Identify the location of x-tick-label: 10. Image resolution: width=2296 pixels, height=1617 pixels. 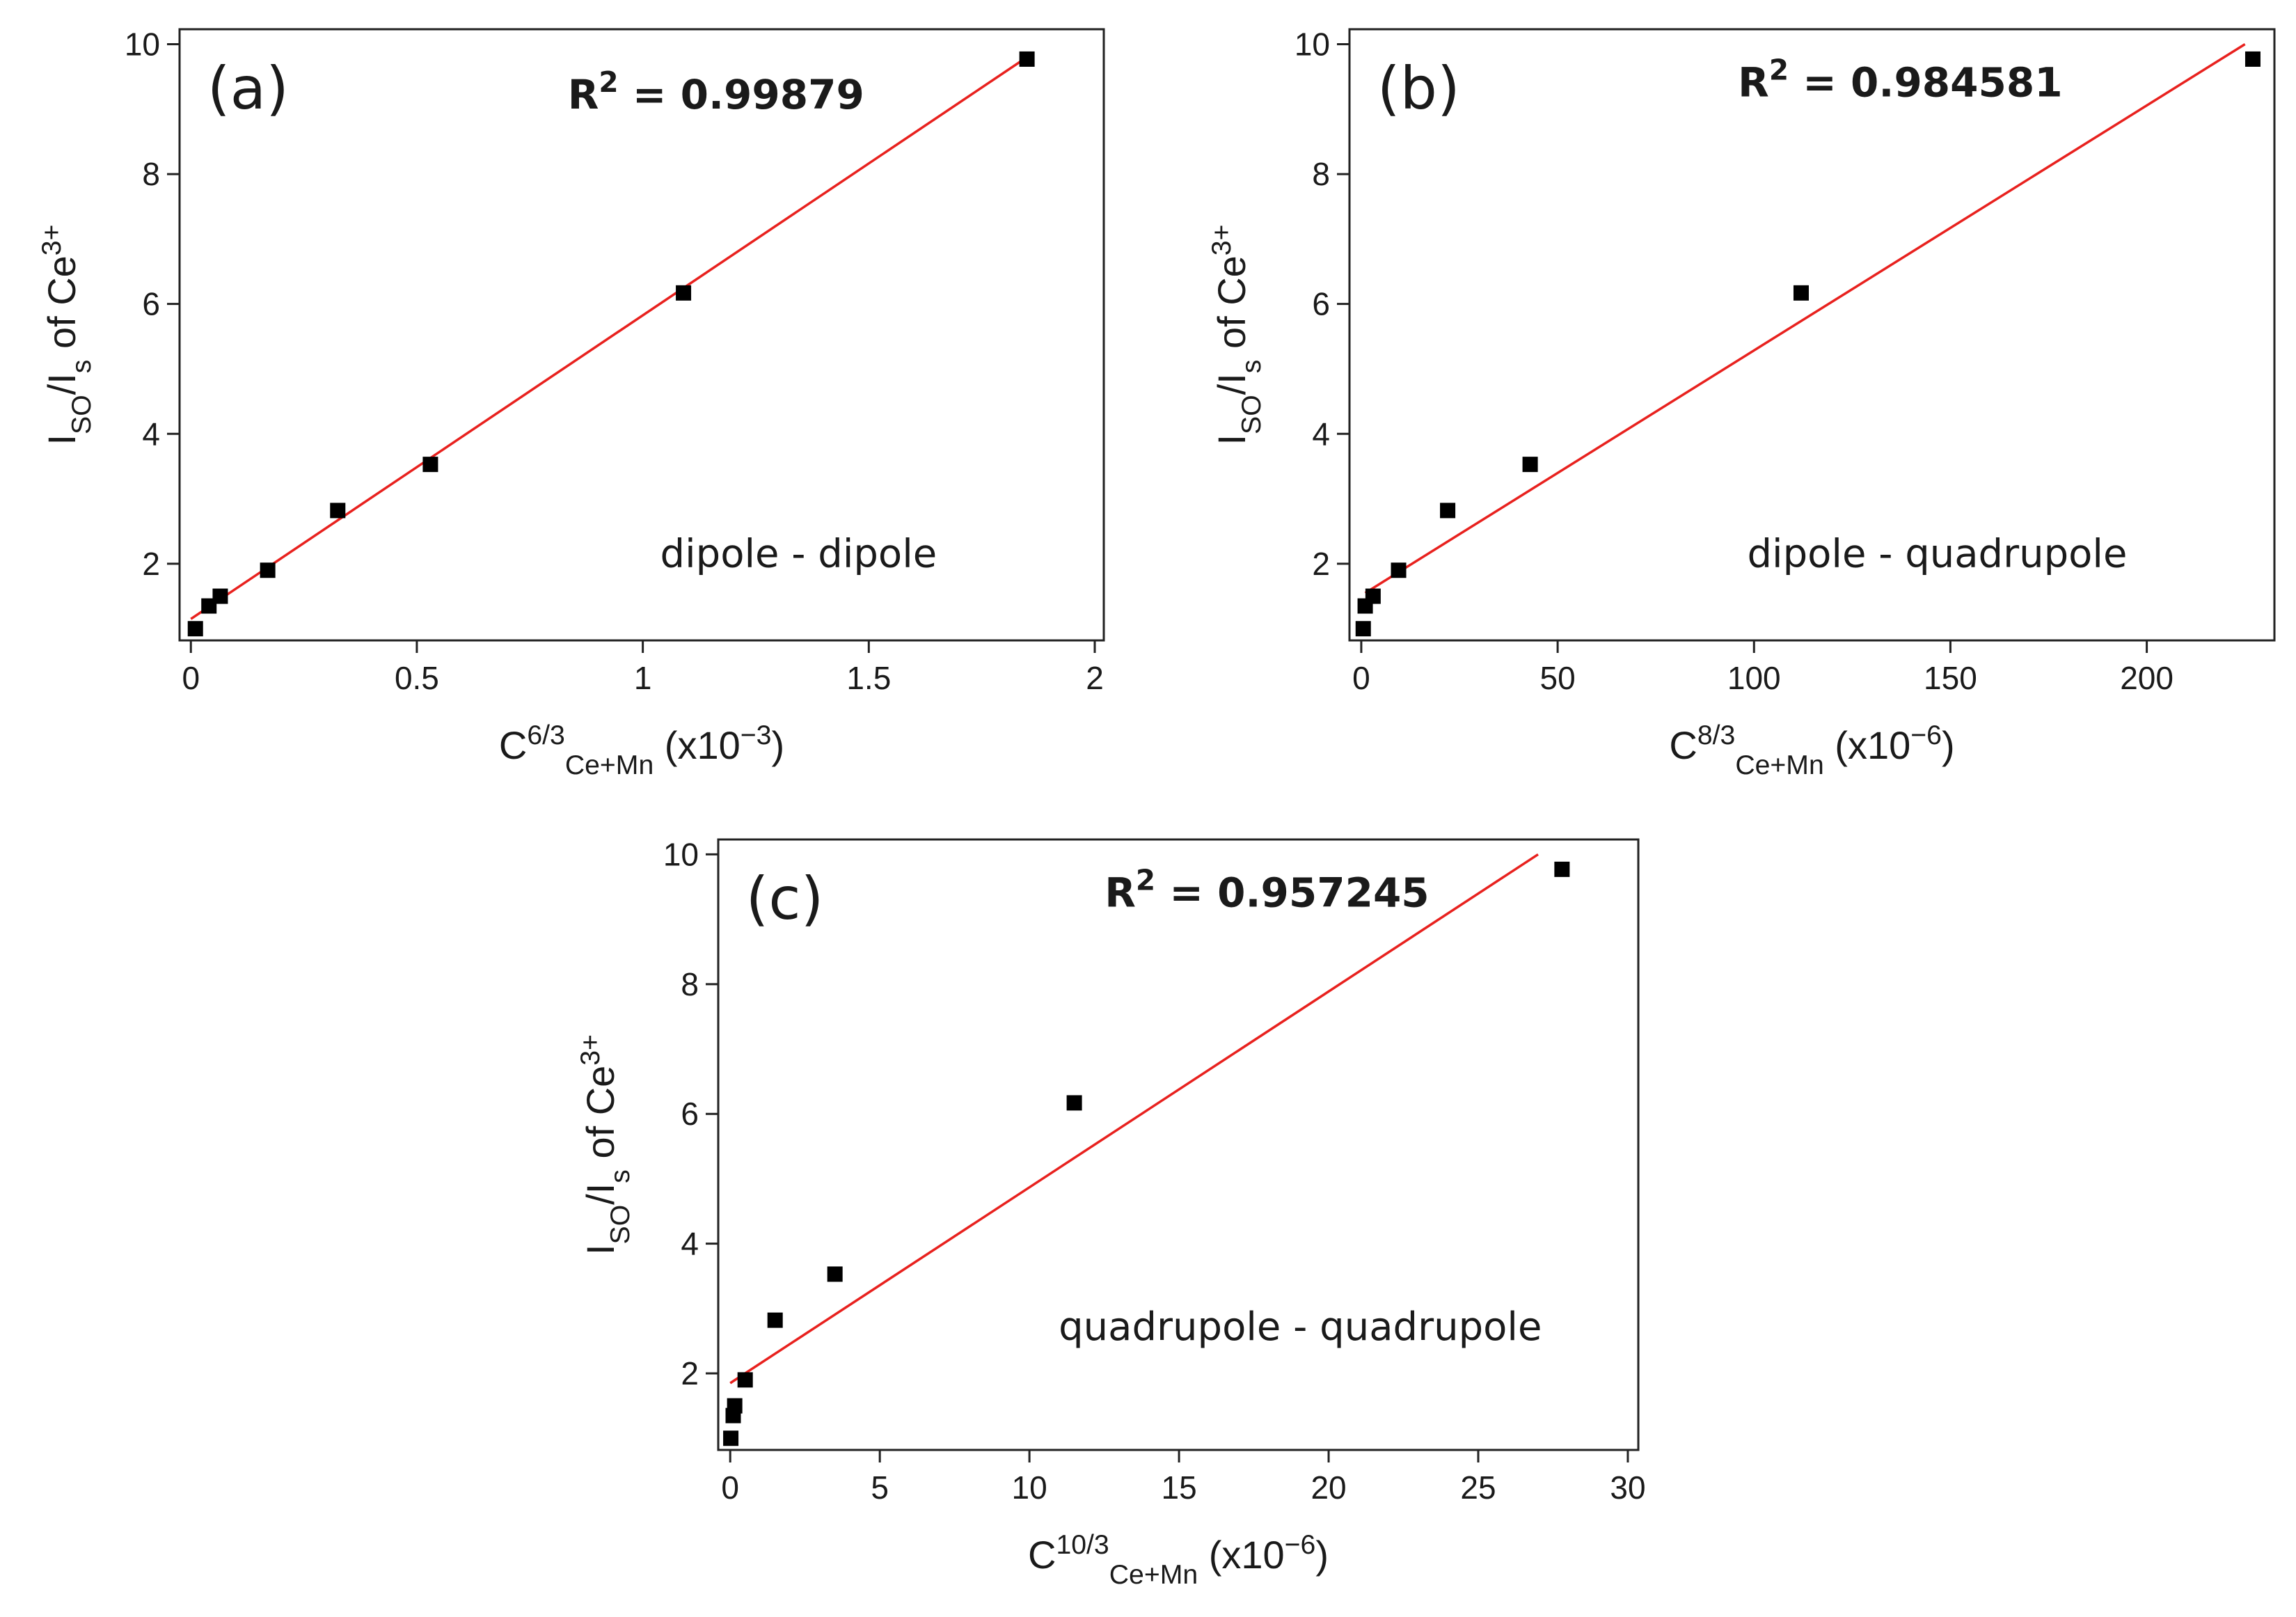
(1029, 1487).